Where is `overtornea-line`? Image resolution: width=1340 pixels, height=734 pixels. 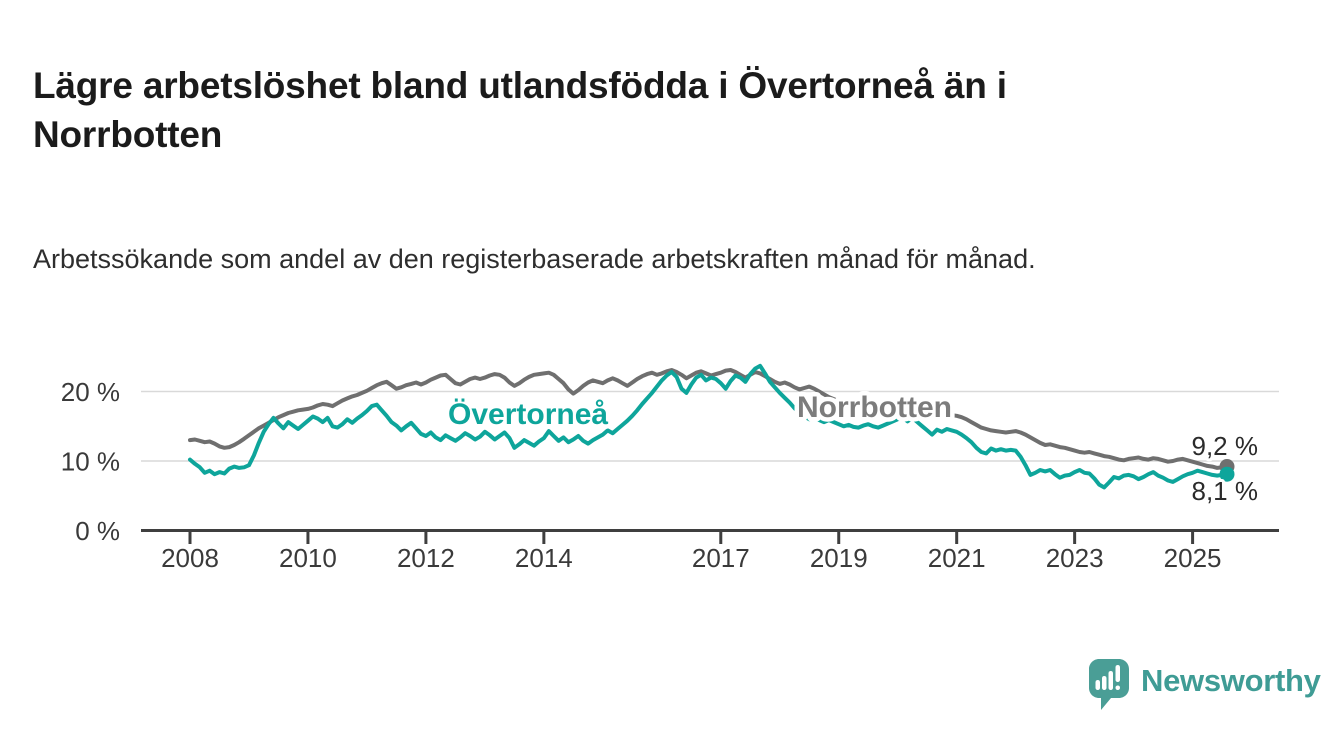 overtornea-line is located at coordinates (708, 426).